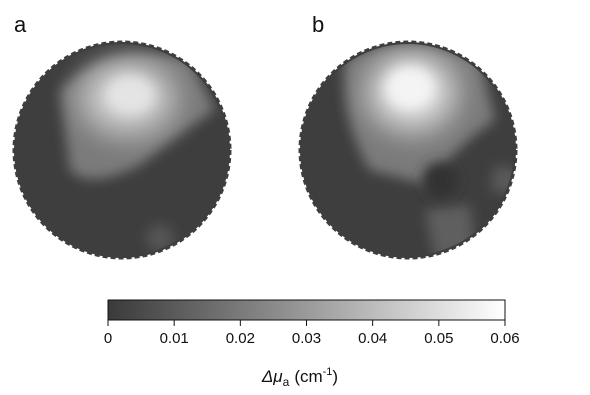 This screenshot has height=395, width=590. Describe the element at coordinates (240, 338) in the screenshot. I see `tick-label: 0.02` at that location.